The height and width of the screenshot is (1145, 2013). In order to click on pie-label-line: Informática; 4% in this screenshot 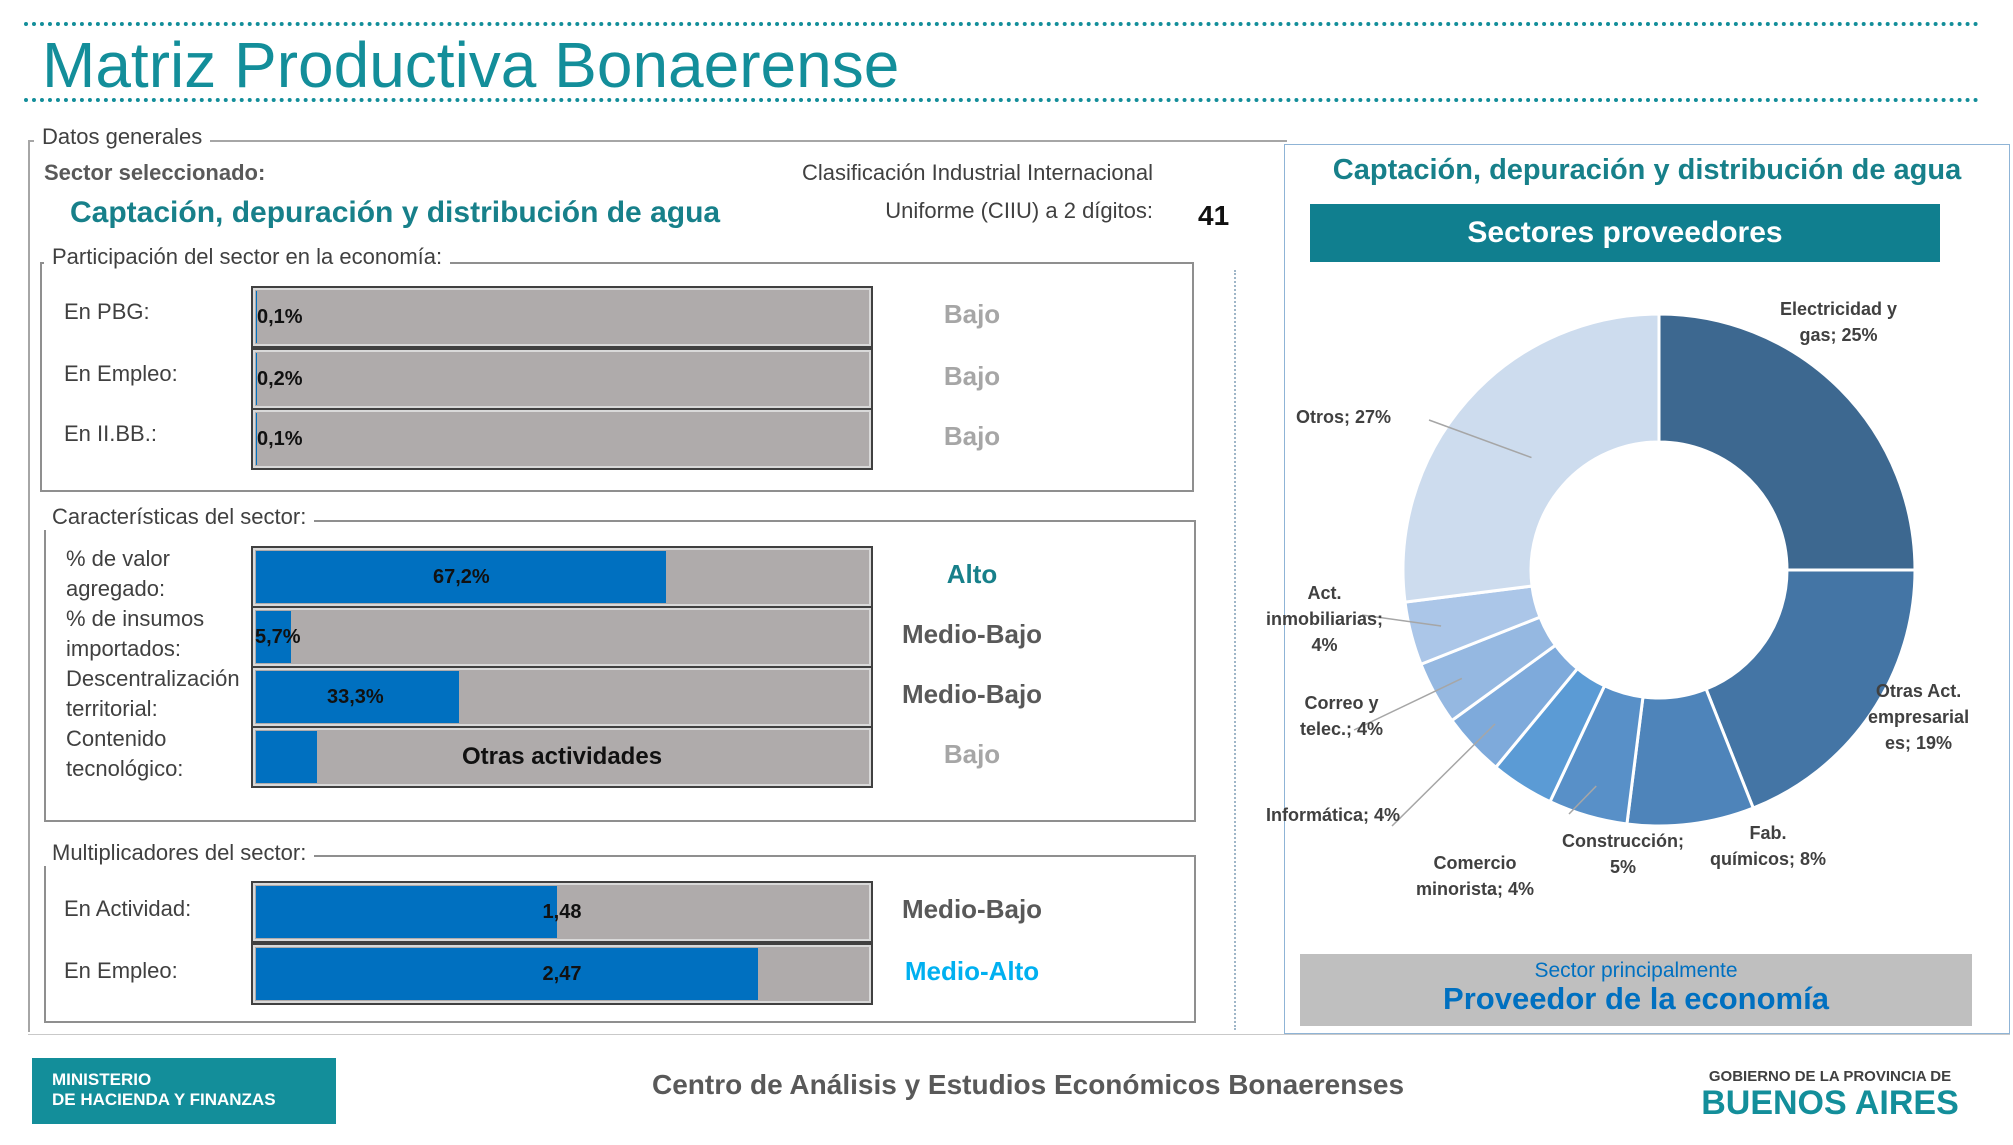, I will do `click(1333, 815)`.